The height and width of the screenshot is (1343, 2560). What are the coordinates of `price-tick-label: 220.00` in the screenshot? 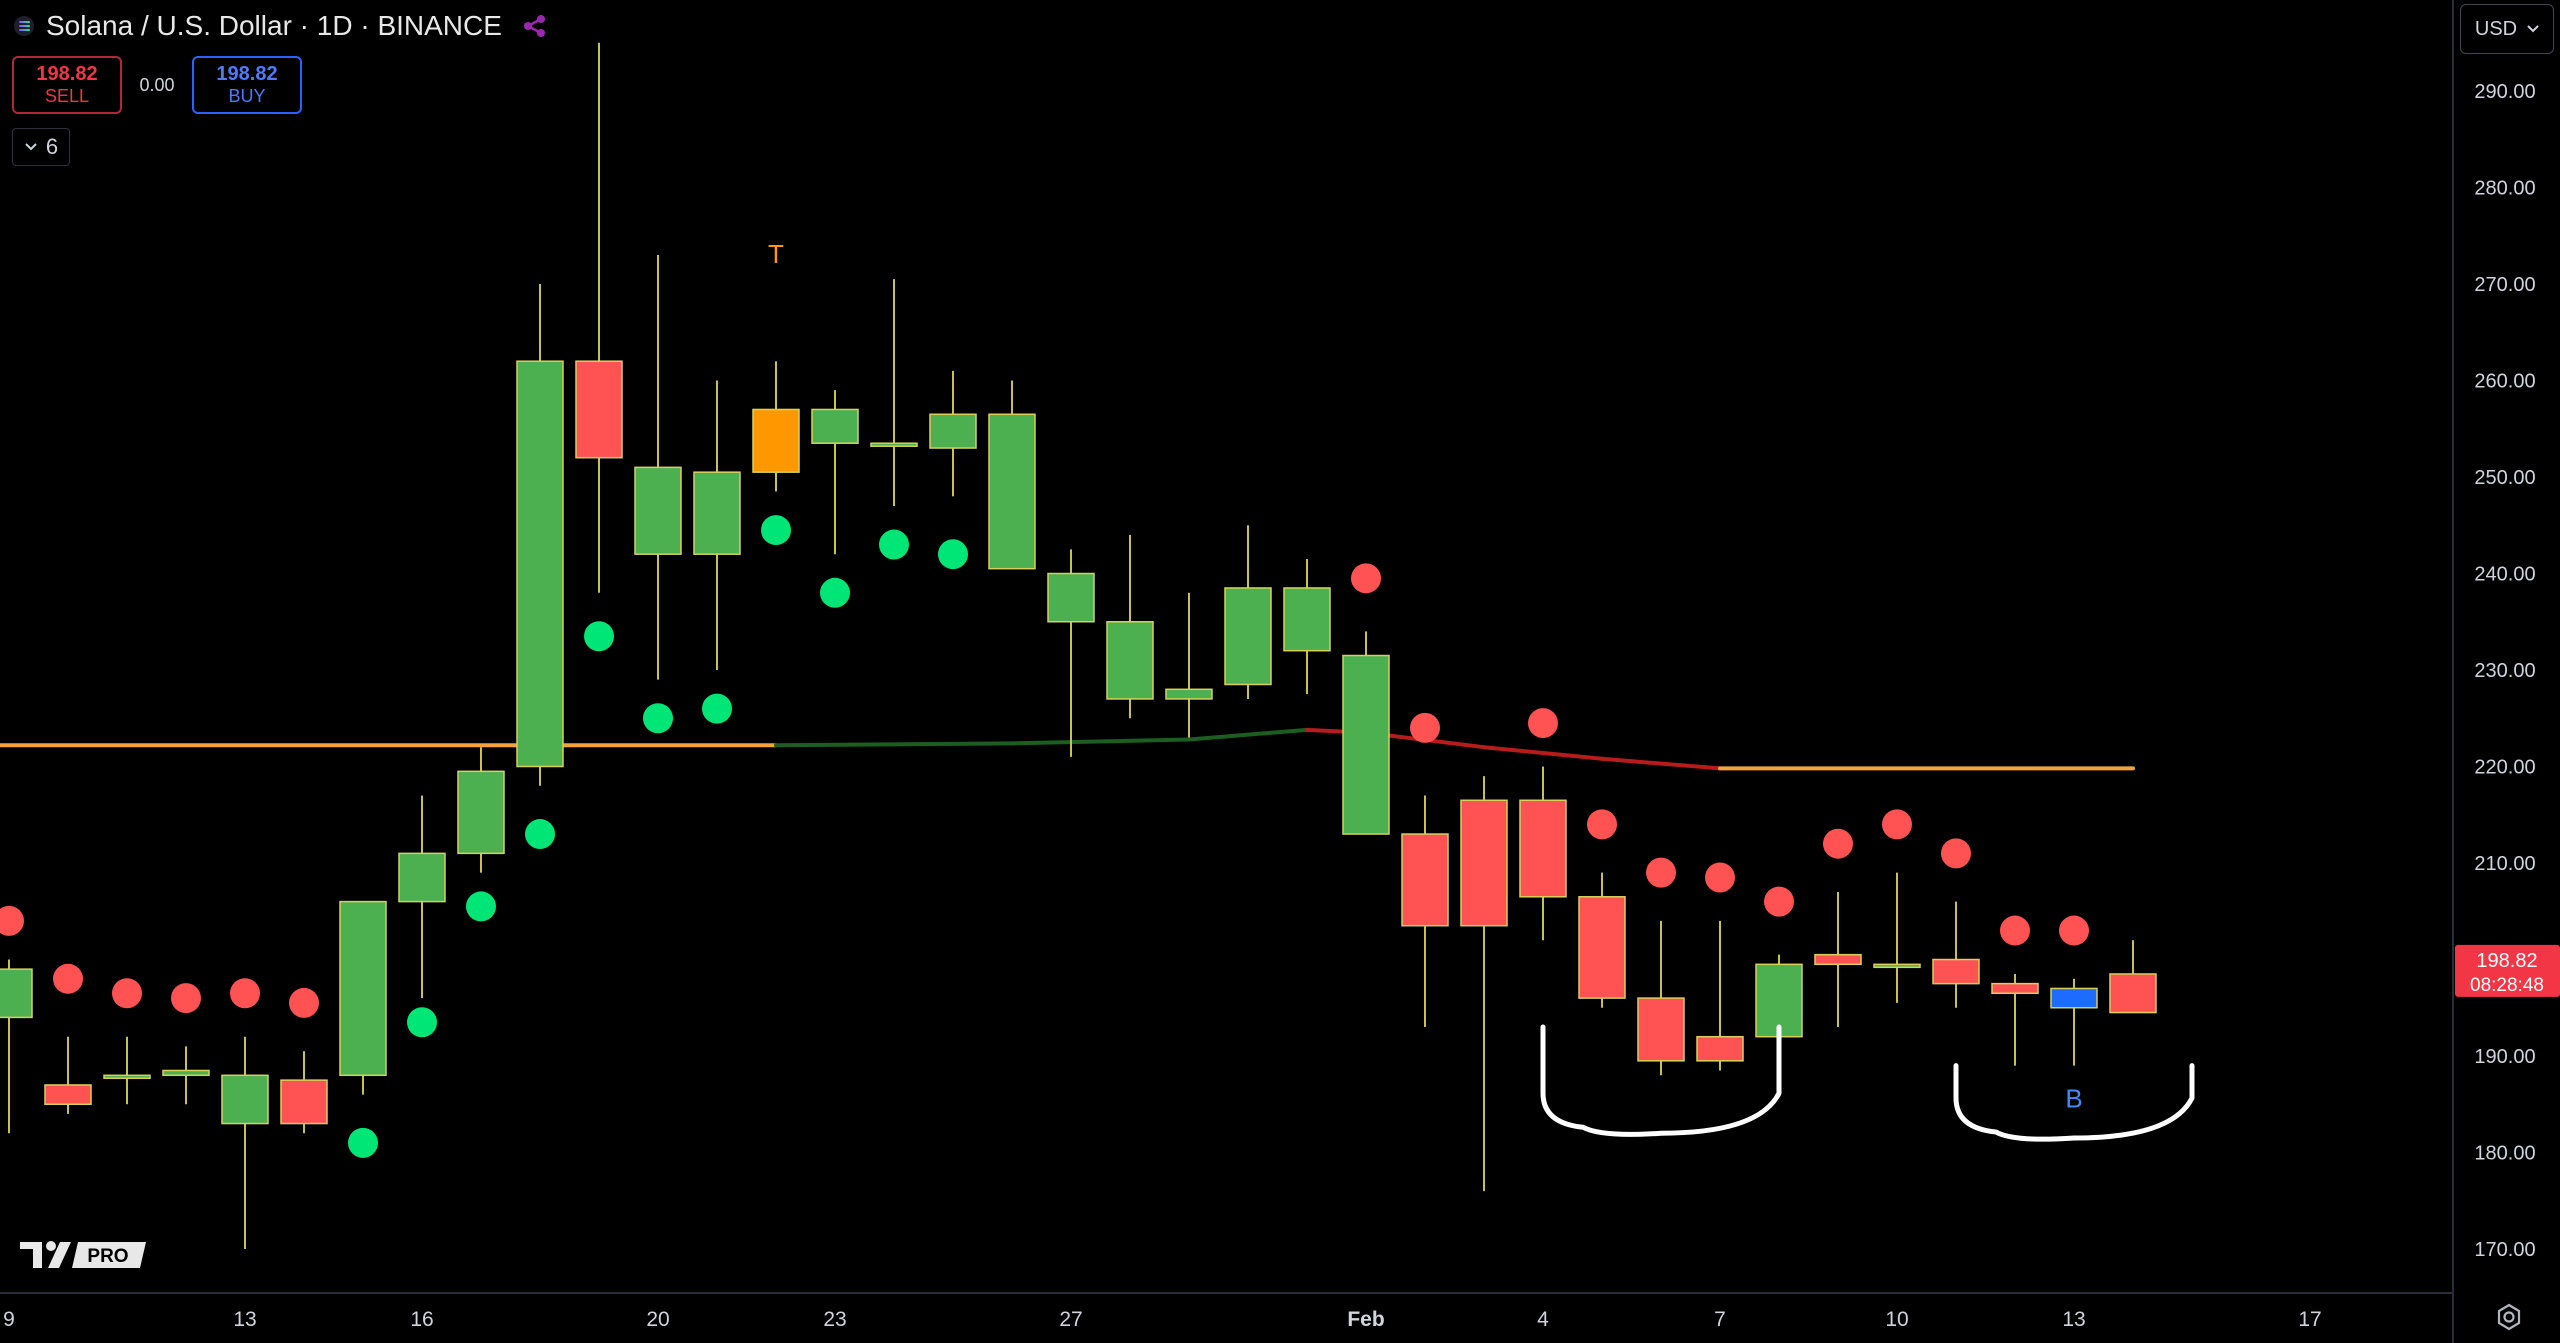 It's located at (2504, 768).